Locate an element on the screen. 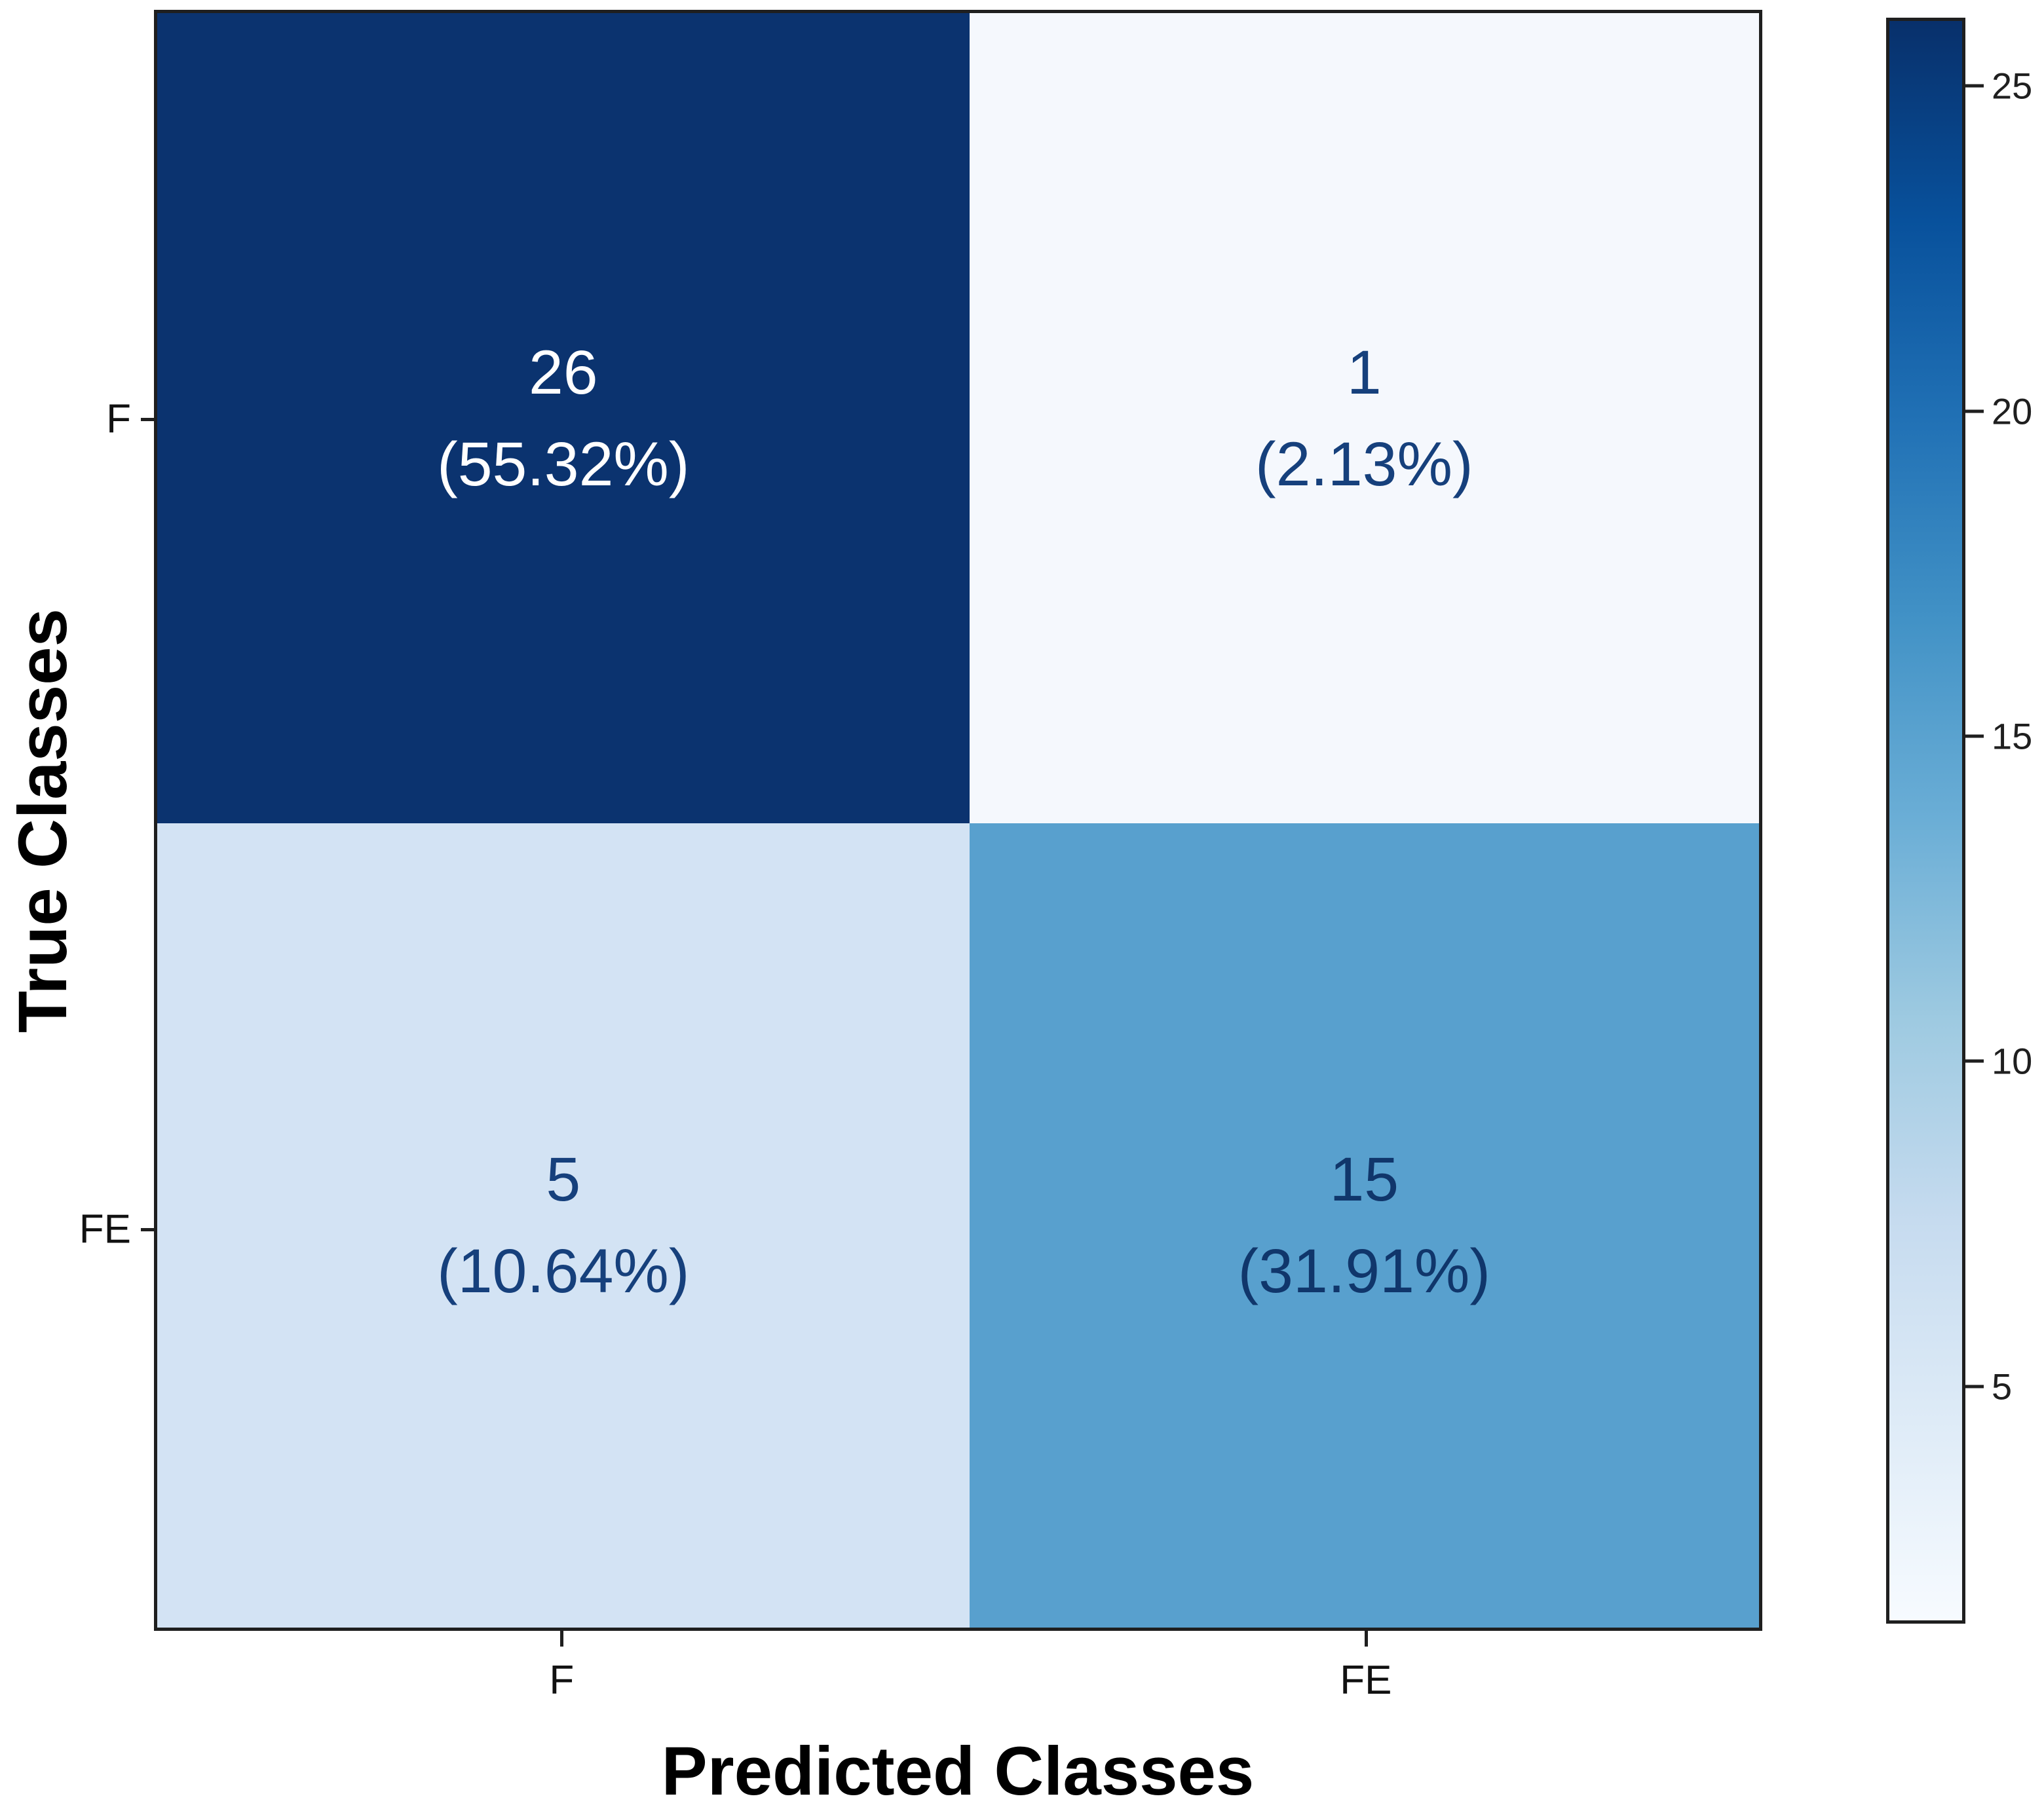 The height and width of the screenshot is (1809, 2044). colorbar-tick-label-25: 25 is located at coordinates (2012, 86).